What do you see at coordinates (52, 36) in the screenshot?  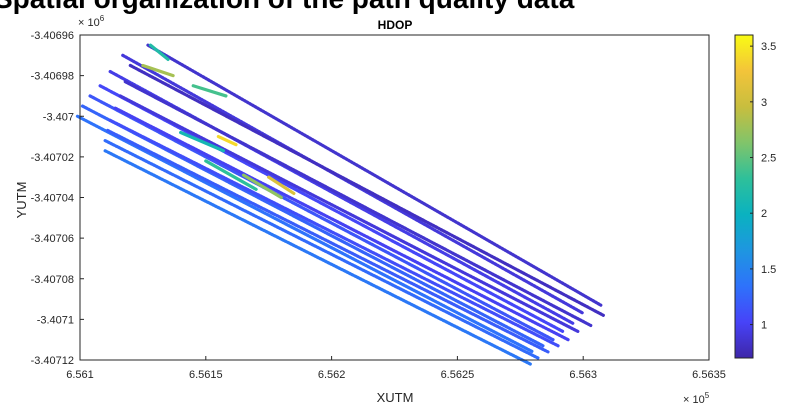 I see `y-tick-label: -3.40696` at bounding box center [52, 36].